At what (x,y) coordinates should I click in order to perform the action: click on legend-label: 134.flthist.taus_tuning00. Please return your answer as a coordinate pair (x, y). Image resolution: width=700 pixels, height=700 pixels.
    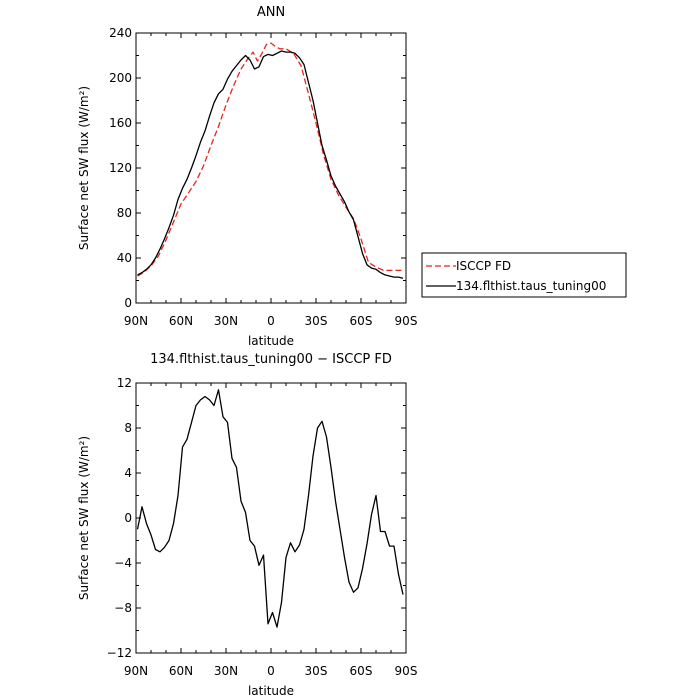
    Looking at the image, I should click on (531, 286).